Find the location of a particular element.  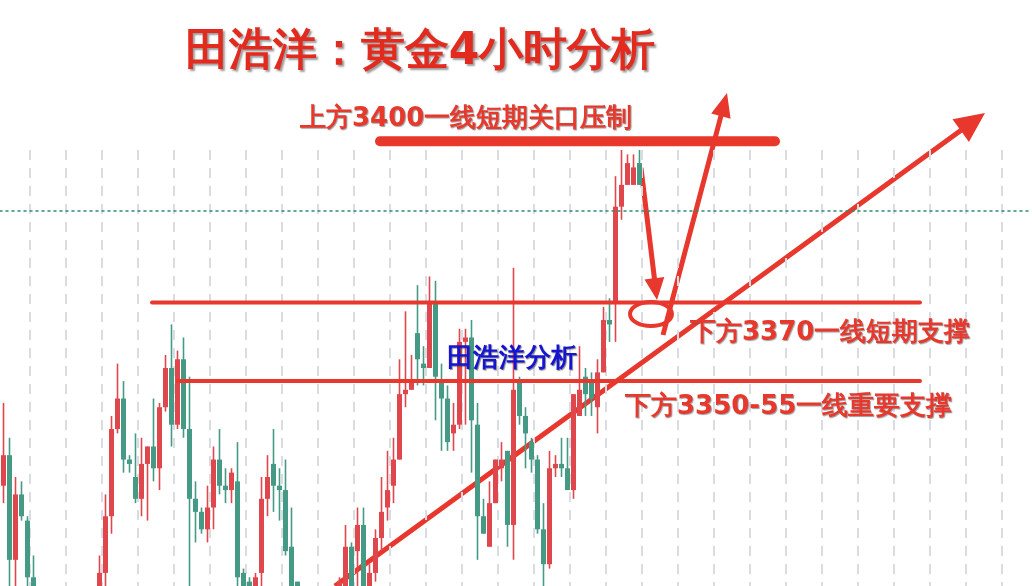

ref-line-label: 上方3400一线短期关口压制 is located at coordinates (466, 117).